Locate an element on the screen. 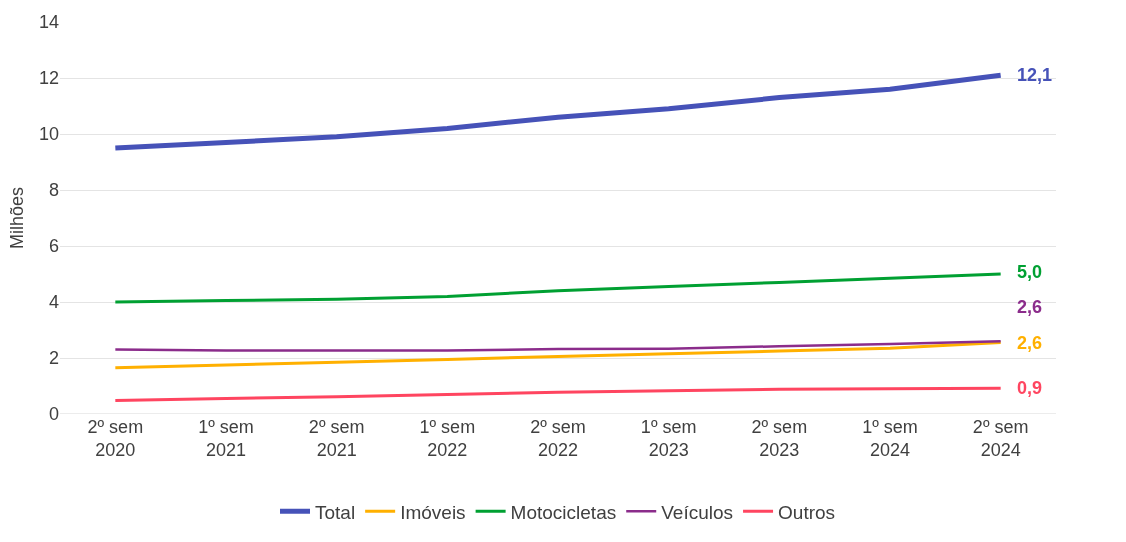  legend-label: Motocicletas is located at coordinates (563, 512).